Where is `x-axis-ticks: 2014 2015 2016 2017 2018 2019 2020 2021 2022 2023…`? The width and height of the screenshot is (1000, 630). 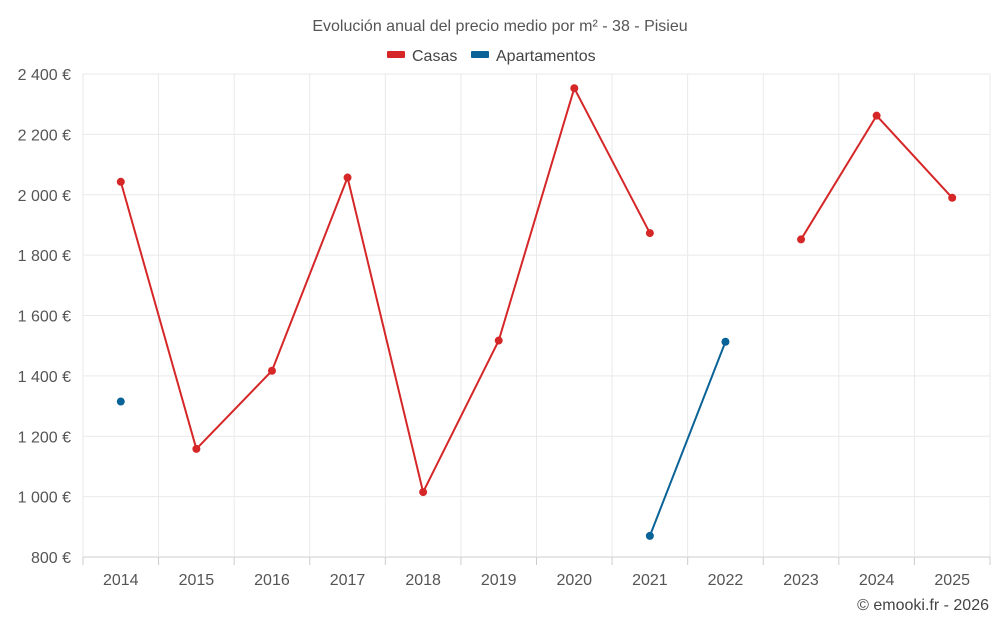
x-axis-ticks: 2014 2015 2016 2017 2018 2019 2020 2021 2022 2023… is located at coordinates (536, 573).